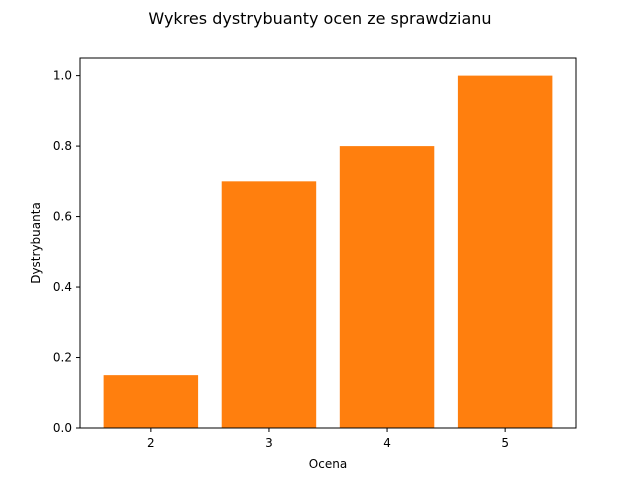 The width and height of the screenshot is (640, 484). Describe the element at coordinates (328, 439) in the screenshot. I see `x-ticks-group: 2 3 4 5` at that location.